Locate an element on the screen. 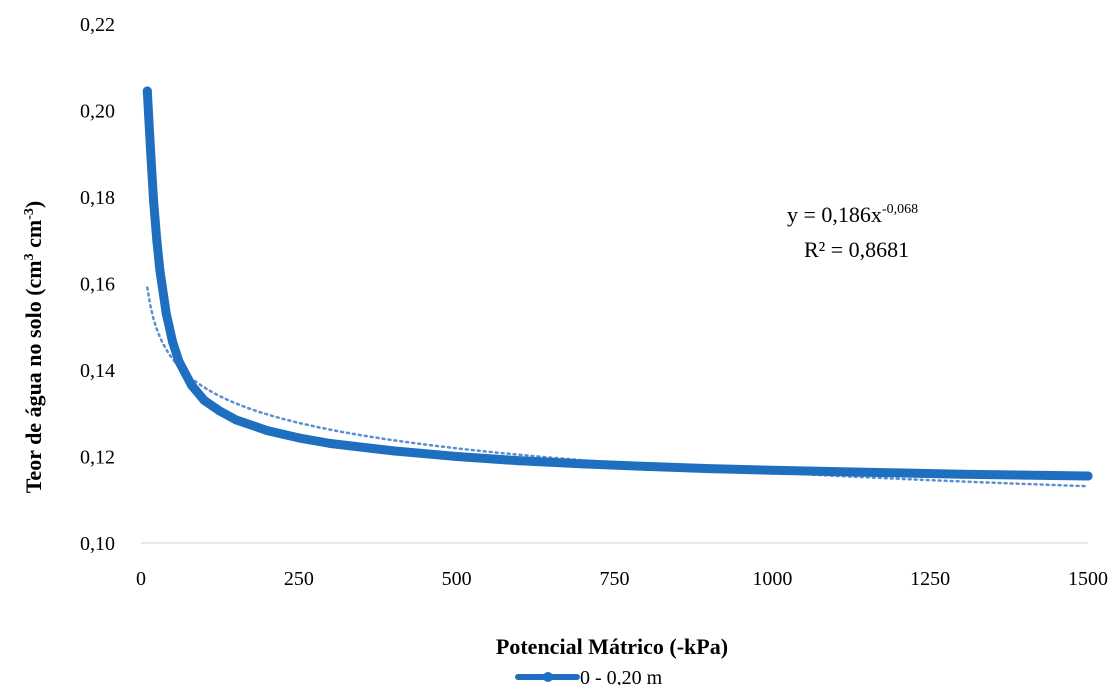 This screenshot has width=1118, height=685. y-tick-label: 0,18 is located at coordinates (97, 198).